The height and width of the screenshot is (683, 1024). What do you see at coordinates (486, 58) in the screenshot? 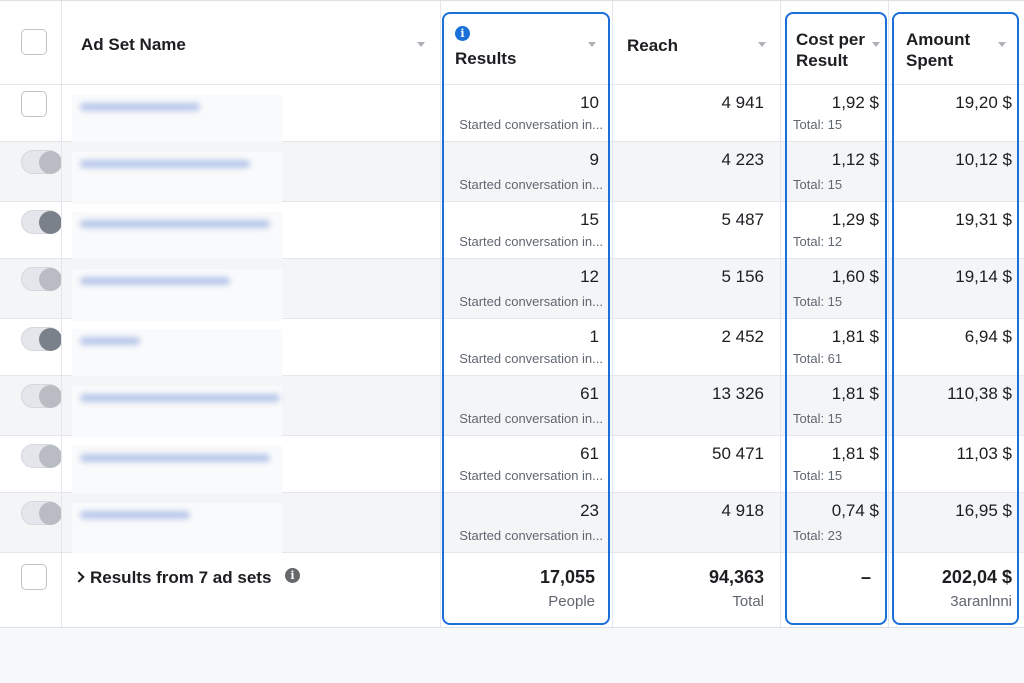
I see `column-header-results: Results` at bounding box center [486, 58].